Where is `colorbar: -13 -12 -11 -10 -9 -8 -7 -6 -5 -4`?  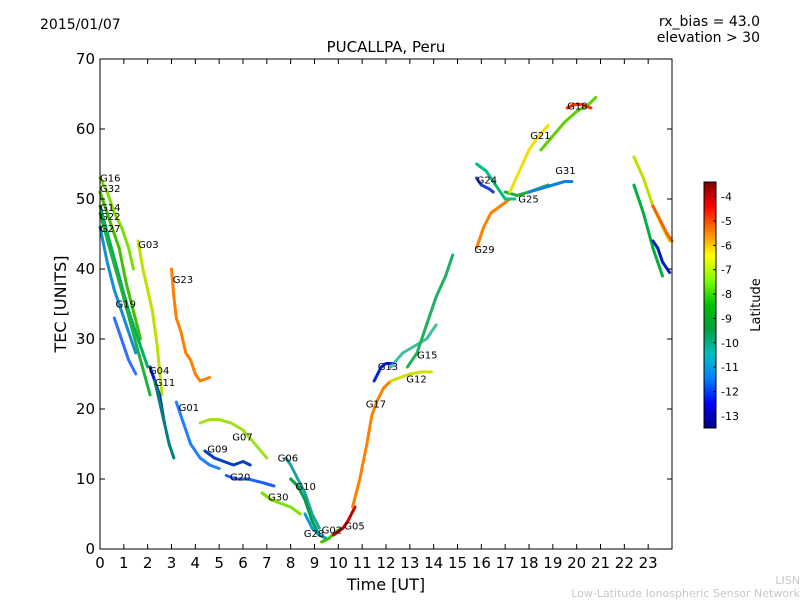 colorbar: -13 -12 -11 -10 -9 -8 -7 -6 -5 -4 is located at coordinates (721, 305).